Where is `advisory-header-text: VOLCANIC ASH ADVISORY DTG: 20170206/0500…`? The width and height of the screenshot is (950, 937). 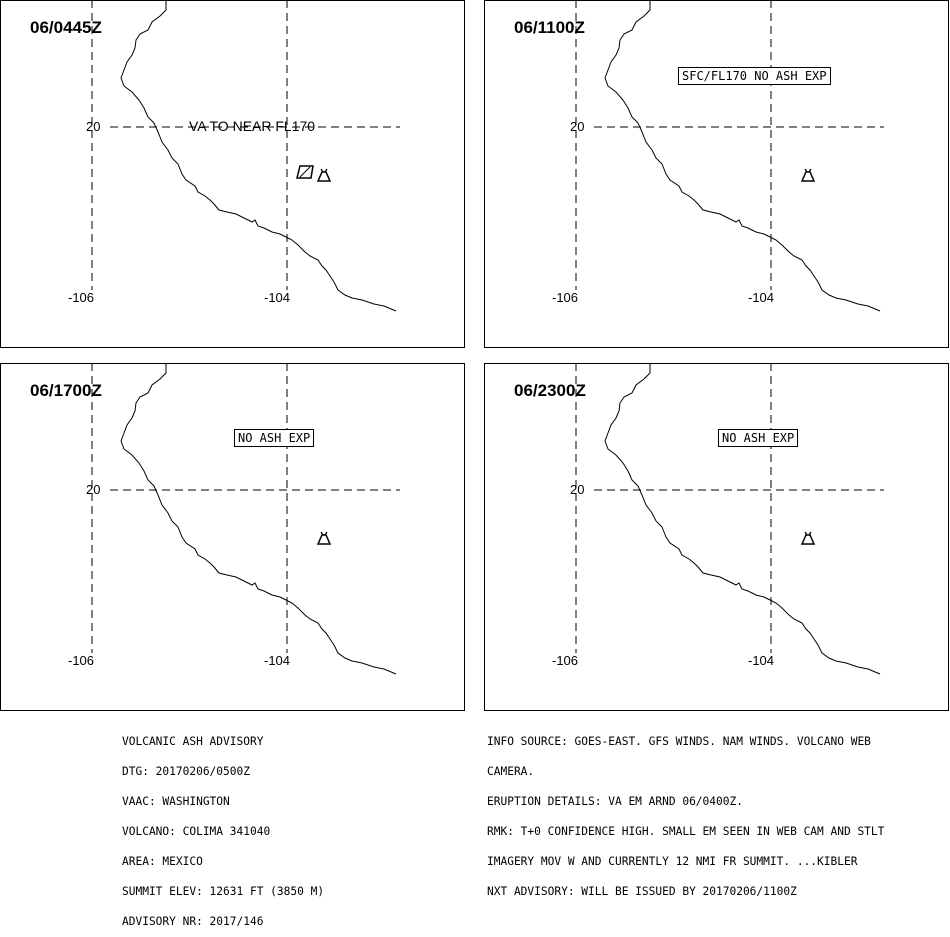
advisory-header-text: VOLCANIC ASH ADVISORY DTG: 20170206/0500… is located at coordinates (223, 827).